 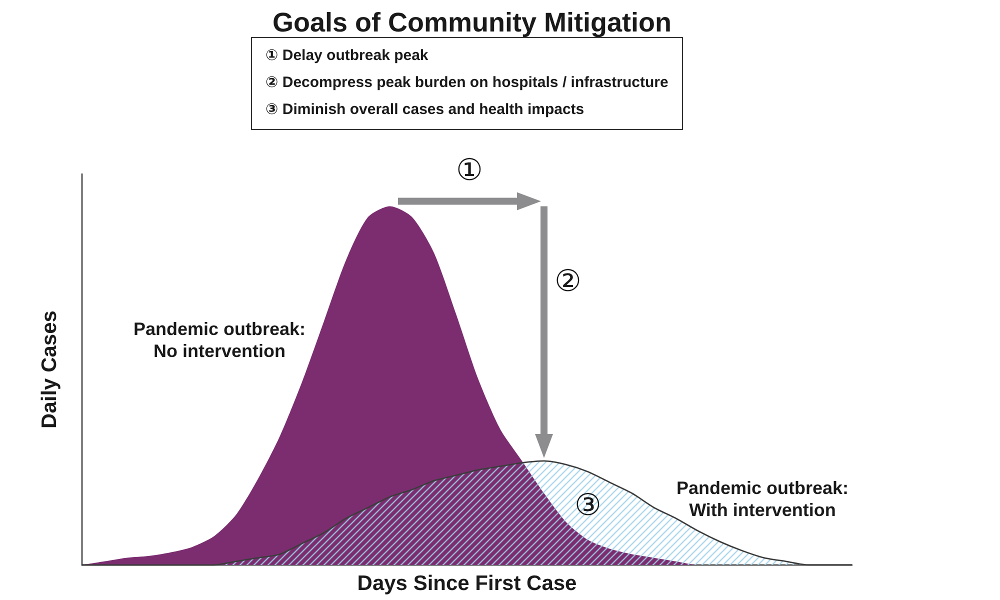 I want to click on series-label: Pandemic outbreak: No intervention, so click(x=219, y=340).